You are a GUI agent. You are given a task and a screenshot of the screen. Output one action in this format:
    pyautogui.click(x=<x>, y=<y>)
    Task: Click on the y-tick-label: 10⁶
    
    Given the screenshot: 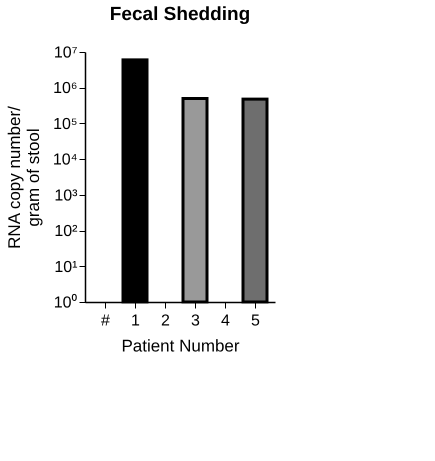 What is the action you would take?
    pyautogui.click(x=65, y=89)
    